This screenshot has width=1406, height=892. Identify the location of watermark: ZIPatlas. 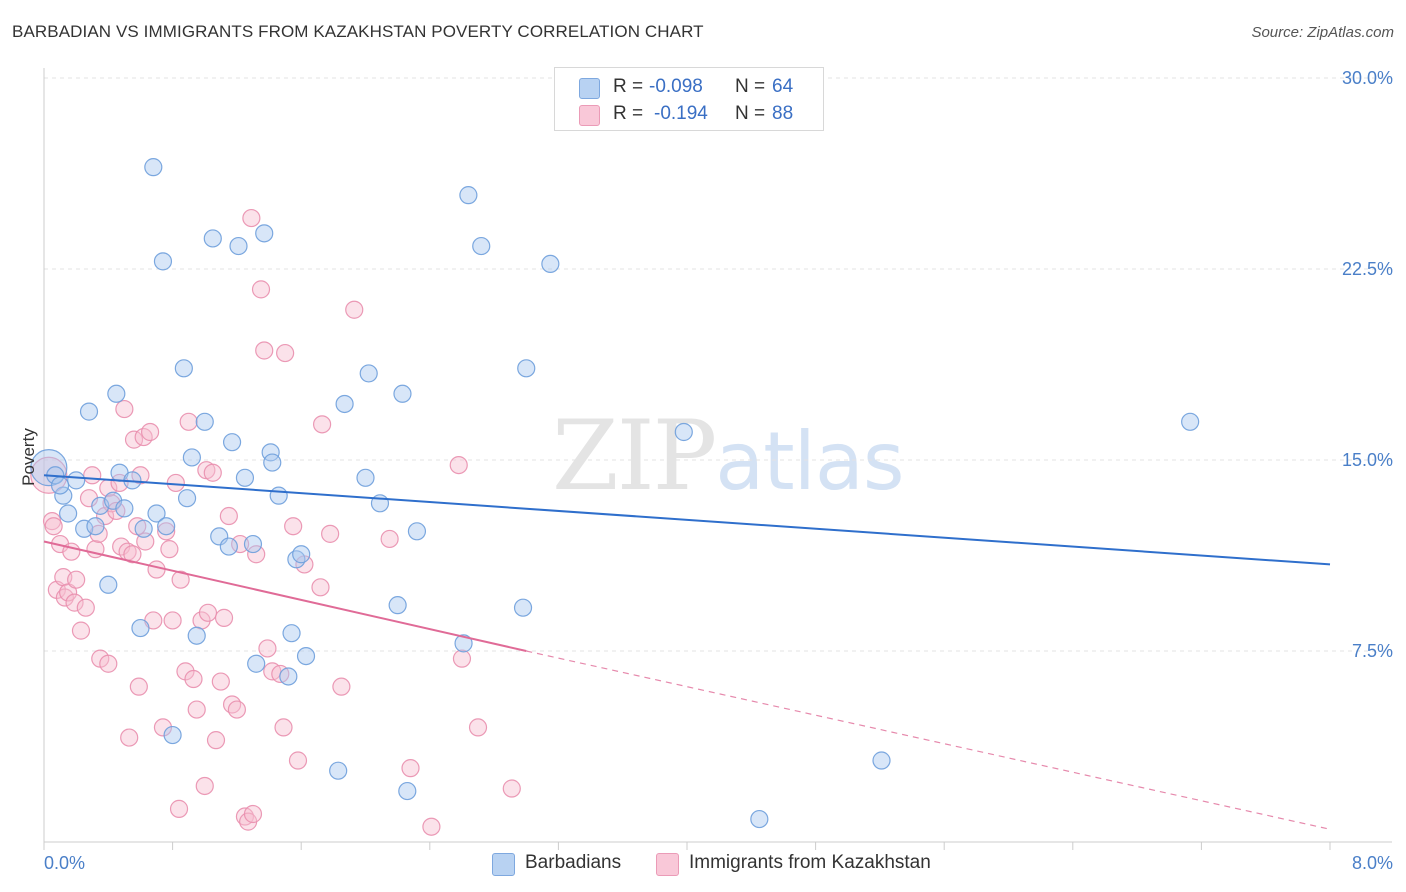
(728, 456).